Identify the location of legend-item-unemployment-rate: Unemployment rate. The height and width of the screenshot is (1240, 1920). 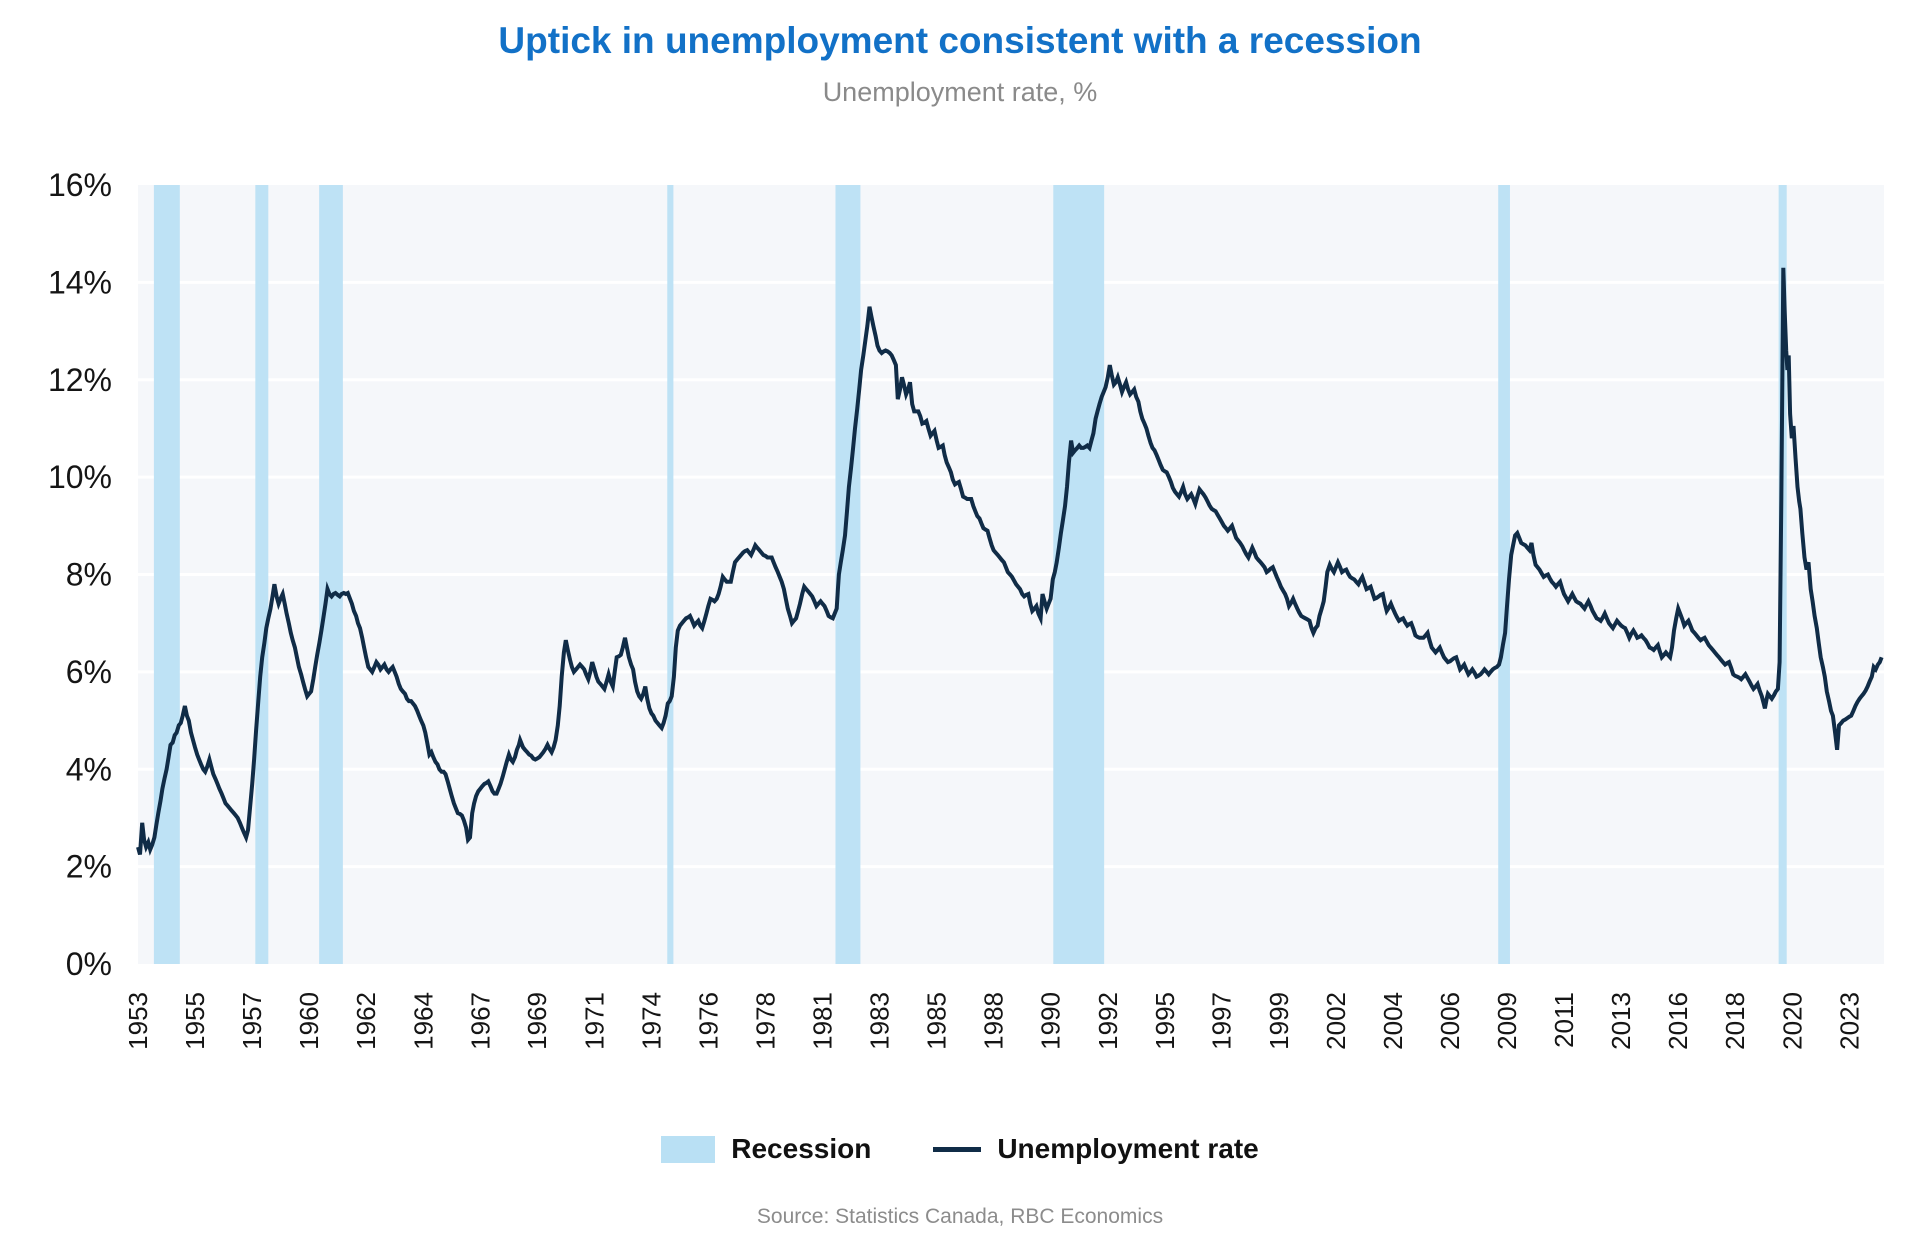
(1096, 1149).